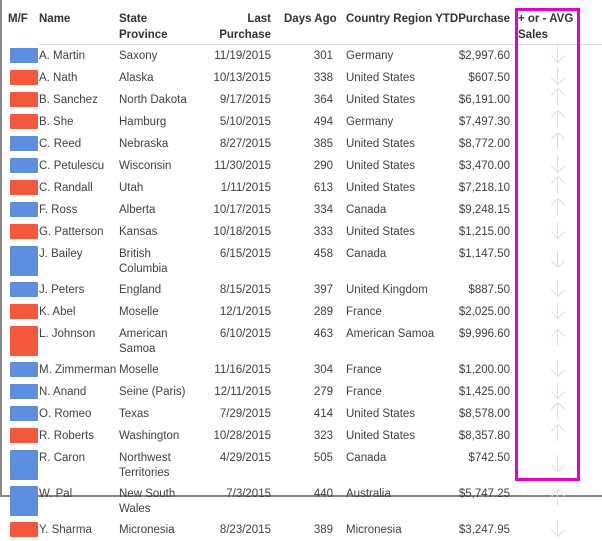 This screenshot has height=541, width=602. I want to click on cell-country: Australia, so click(387, 501).